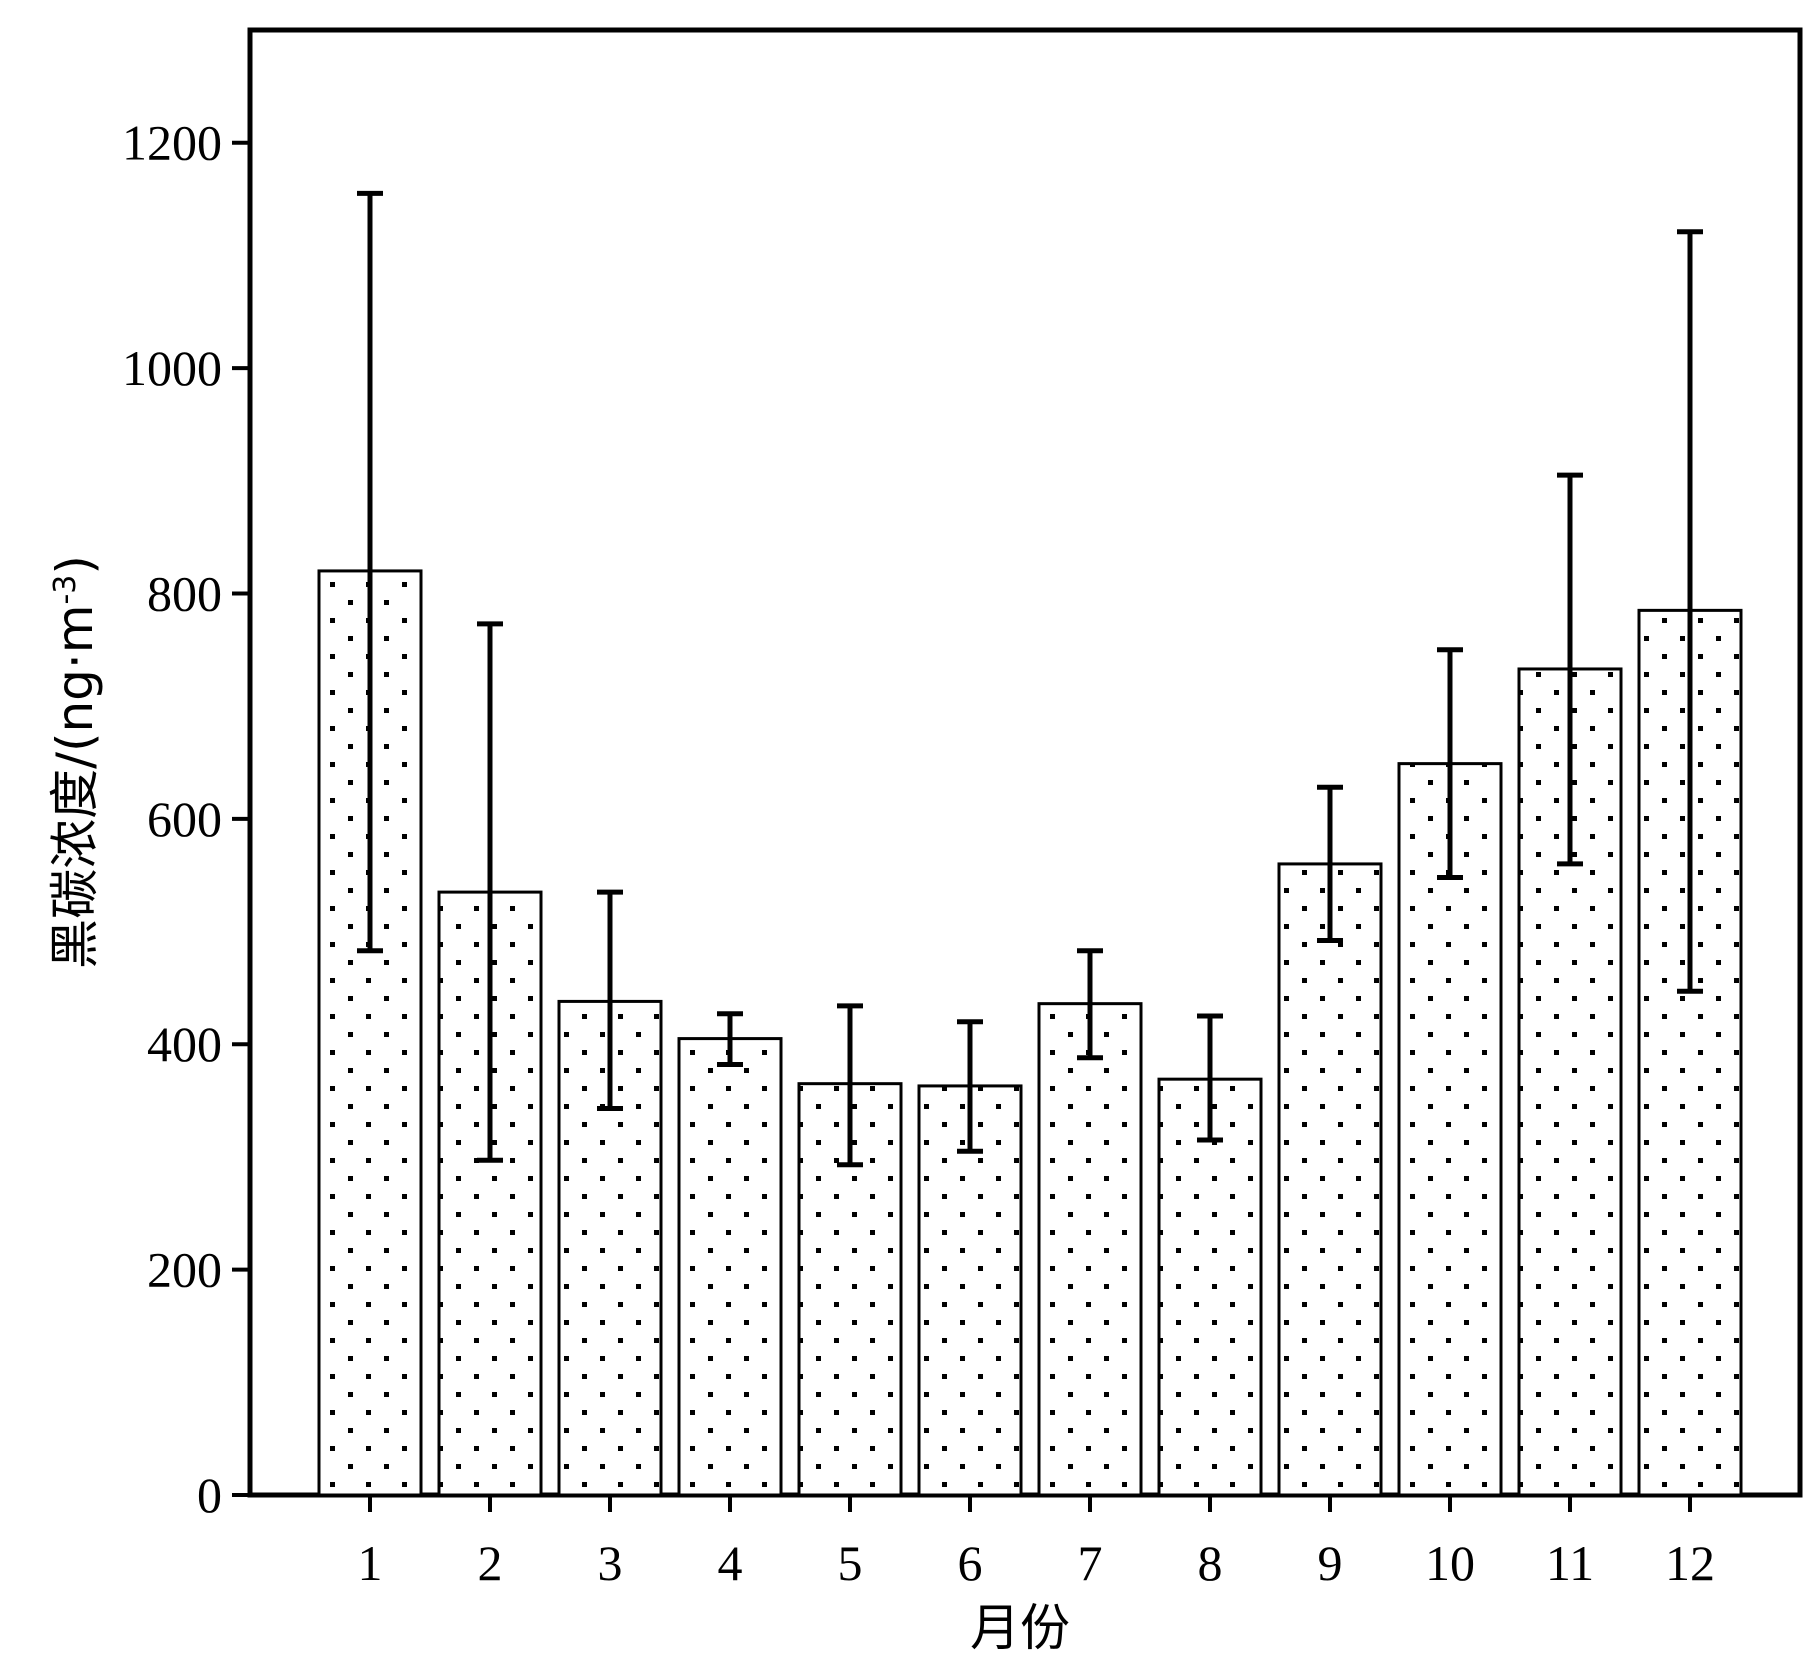 The width and height of the screenshot is (1817, 1661). What do you see at coordinates (209, 1495) in the screenshot?
I see `y-tick-label-0: 0` at bounding box center [209, 1495].